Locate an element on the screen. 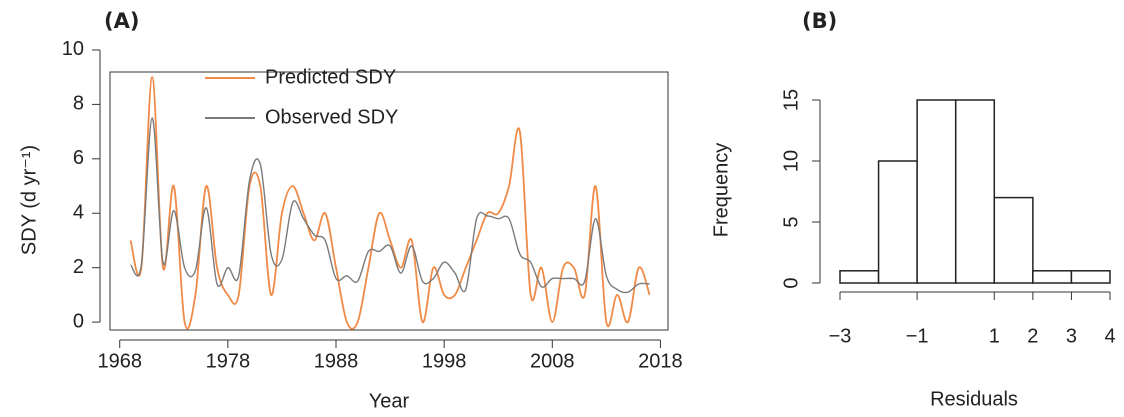 The height and width of the screenshot is (417, 1124). x-tick-label: −1 is located at coordinates (917, 336).